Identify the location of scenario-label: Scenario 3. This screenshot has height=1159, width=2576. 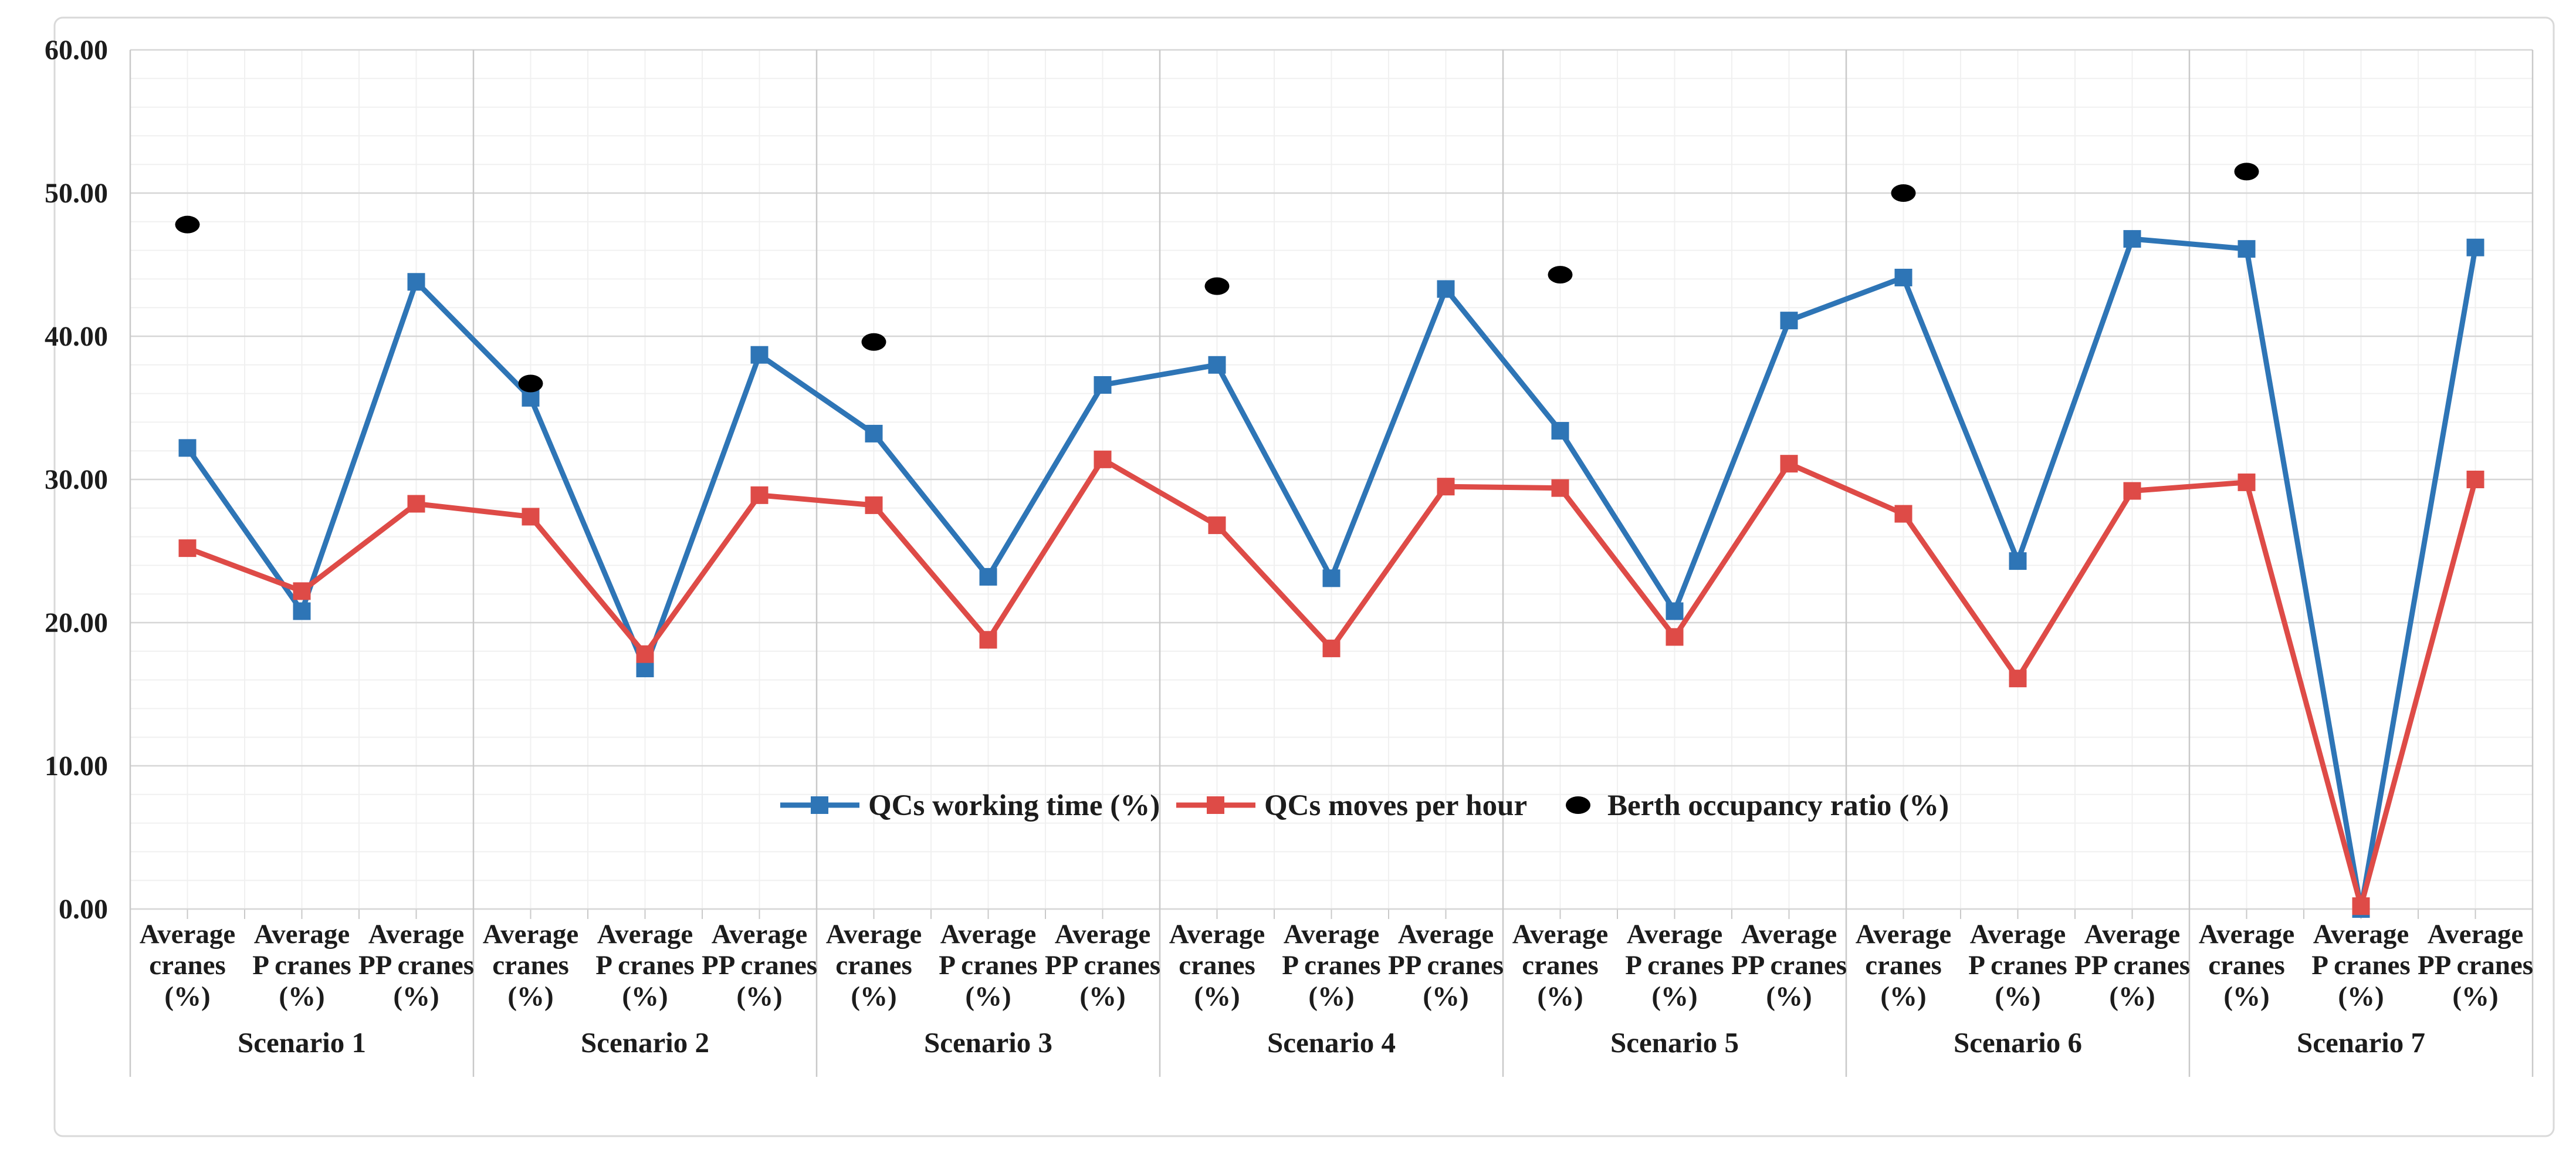
(988, 1042).